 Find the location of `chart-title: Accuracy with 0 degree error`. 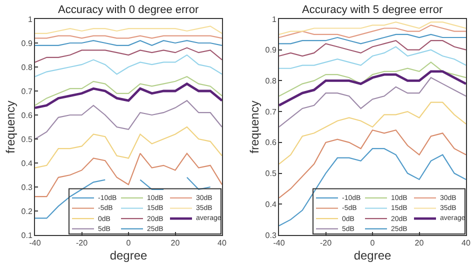

chart-title: Accuracy with 0 degree error is located at coordinates (128, 10).